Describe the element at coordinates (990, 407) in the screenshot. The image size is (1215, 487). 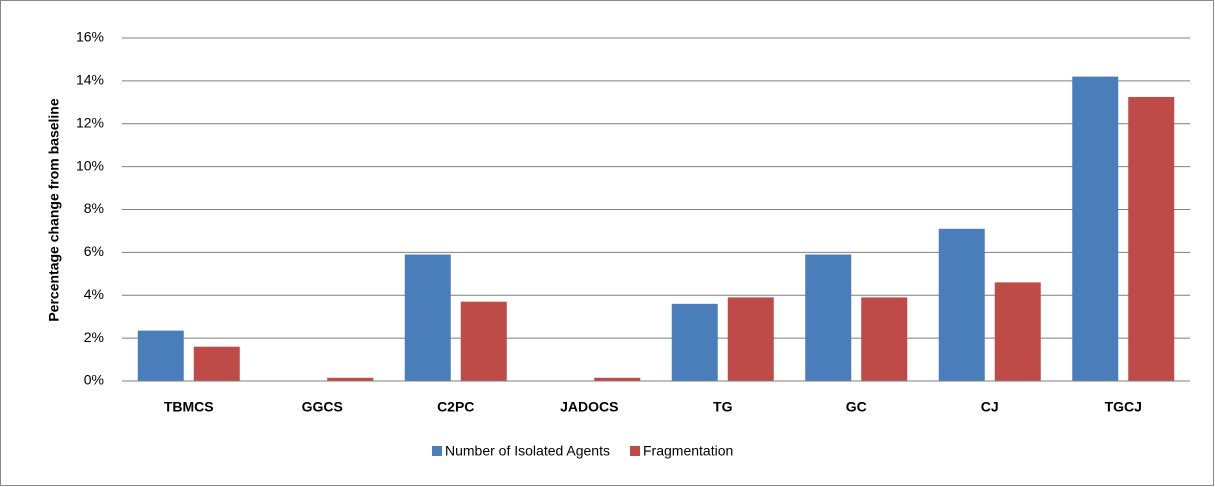
I see `x-tick-label: CJ` at that location.